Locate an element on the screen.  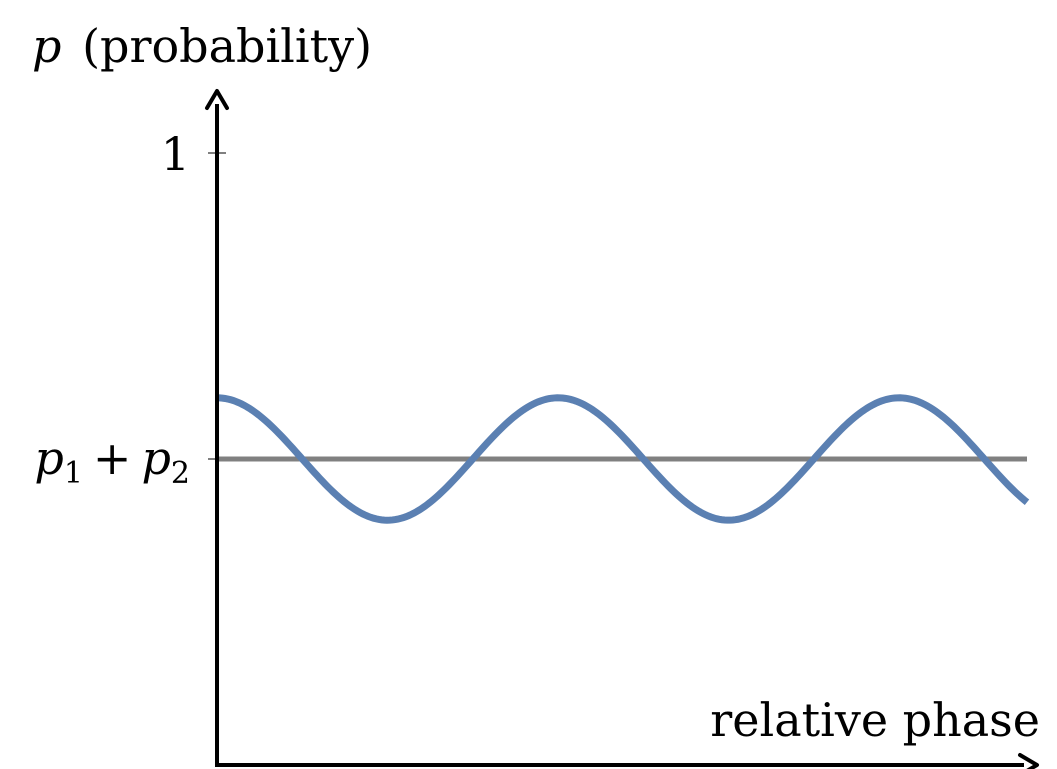
tick-plus: + is located at coordinates (112, 458).